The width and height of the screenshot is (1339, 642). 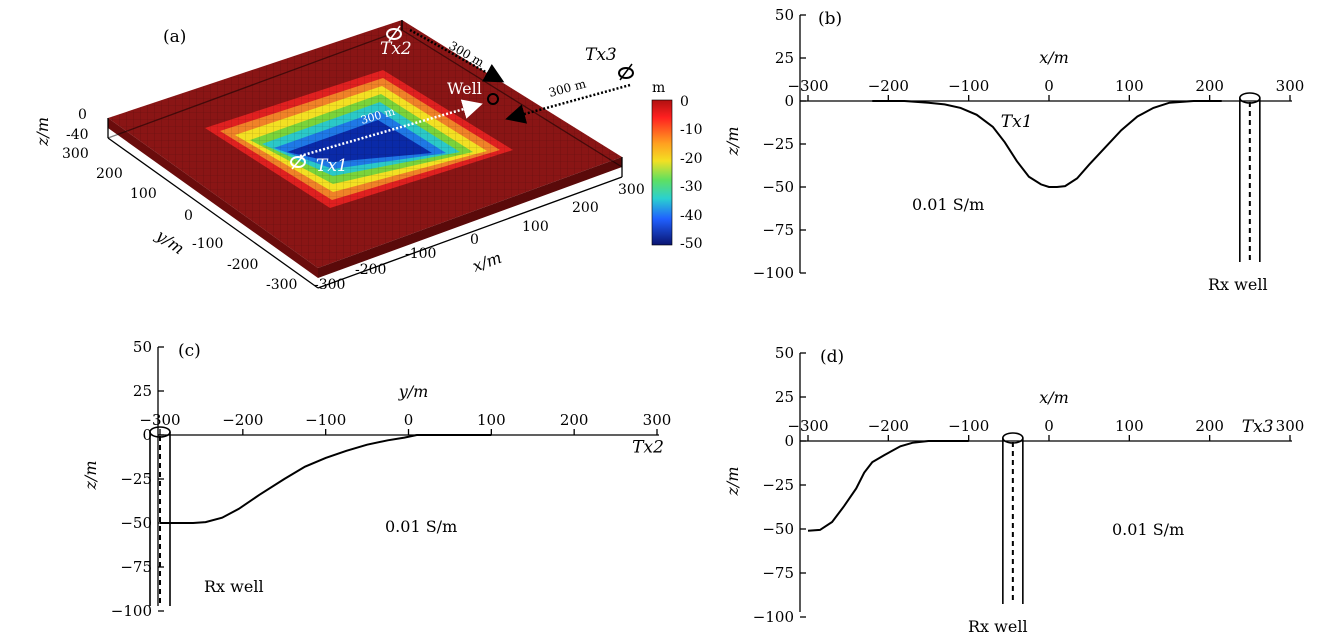 I want to click on x-axis-label: y/m, so click(x=413, y=391).